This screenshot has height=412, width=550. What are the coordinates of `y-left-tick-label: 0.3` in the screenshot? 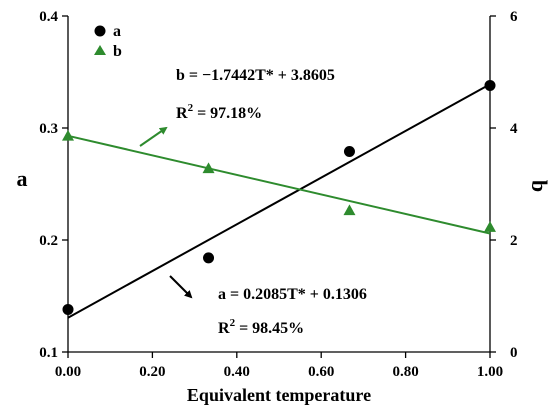 It's located at (48, 129).